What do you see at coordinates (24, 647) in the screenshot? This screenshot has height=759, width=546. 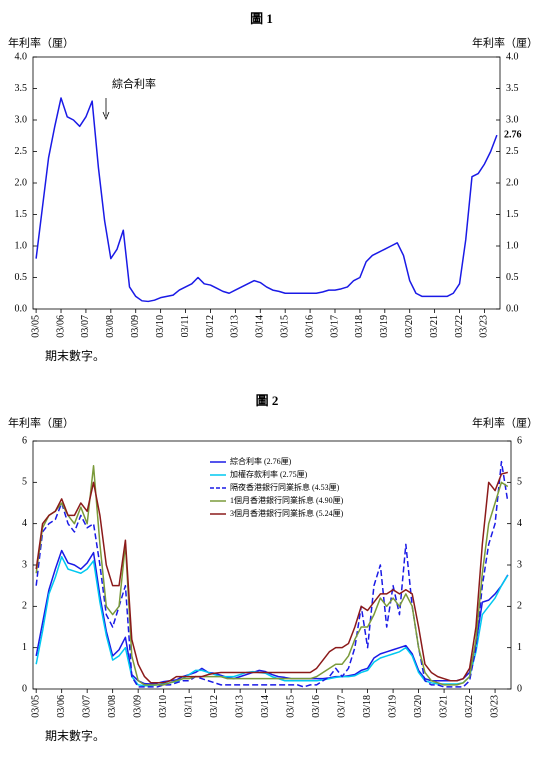 I see `y-tick-label: 1` at bounding box center [24, 647].